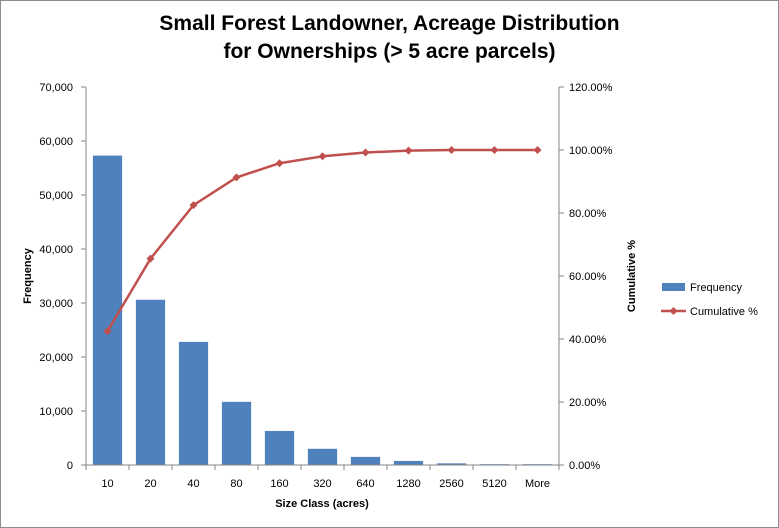  What do you see at coordinates (365, 484) in the screenshot?
I see `x-tick-label: 640` at bounding box center [365, 484].